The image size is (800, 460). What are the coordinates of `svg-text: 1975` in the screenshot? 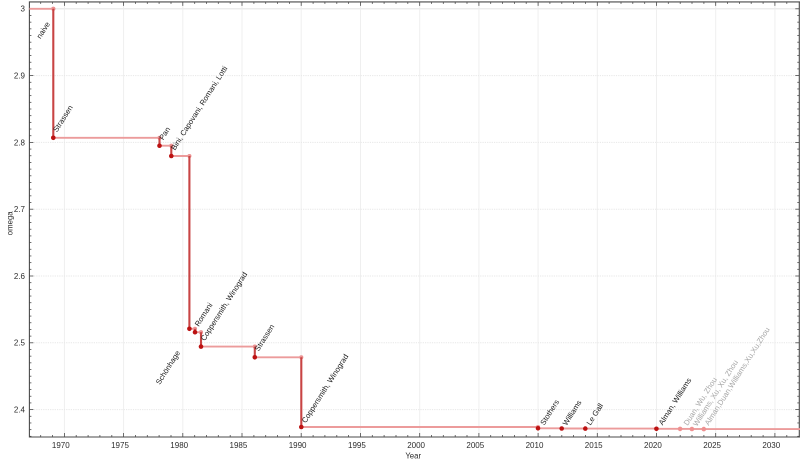 It's located at (120, 445).